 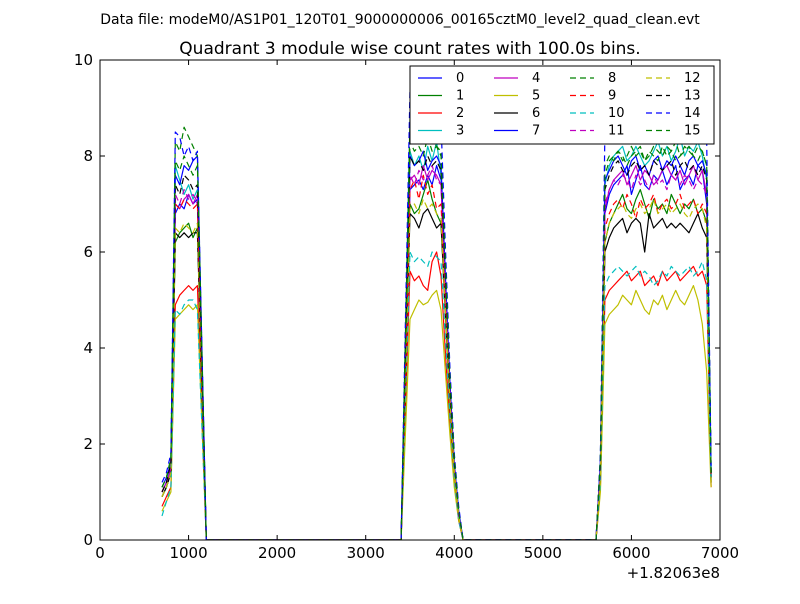 What do you see at coordinates (460, 96) in the screenshot?
I see `legend-label-1: 1` at bounding box center [460, 96].